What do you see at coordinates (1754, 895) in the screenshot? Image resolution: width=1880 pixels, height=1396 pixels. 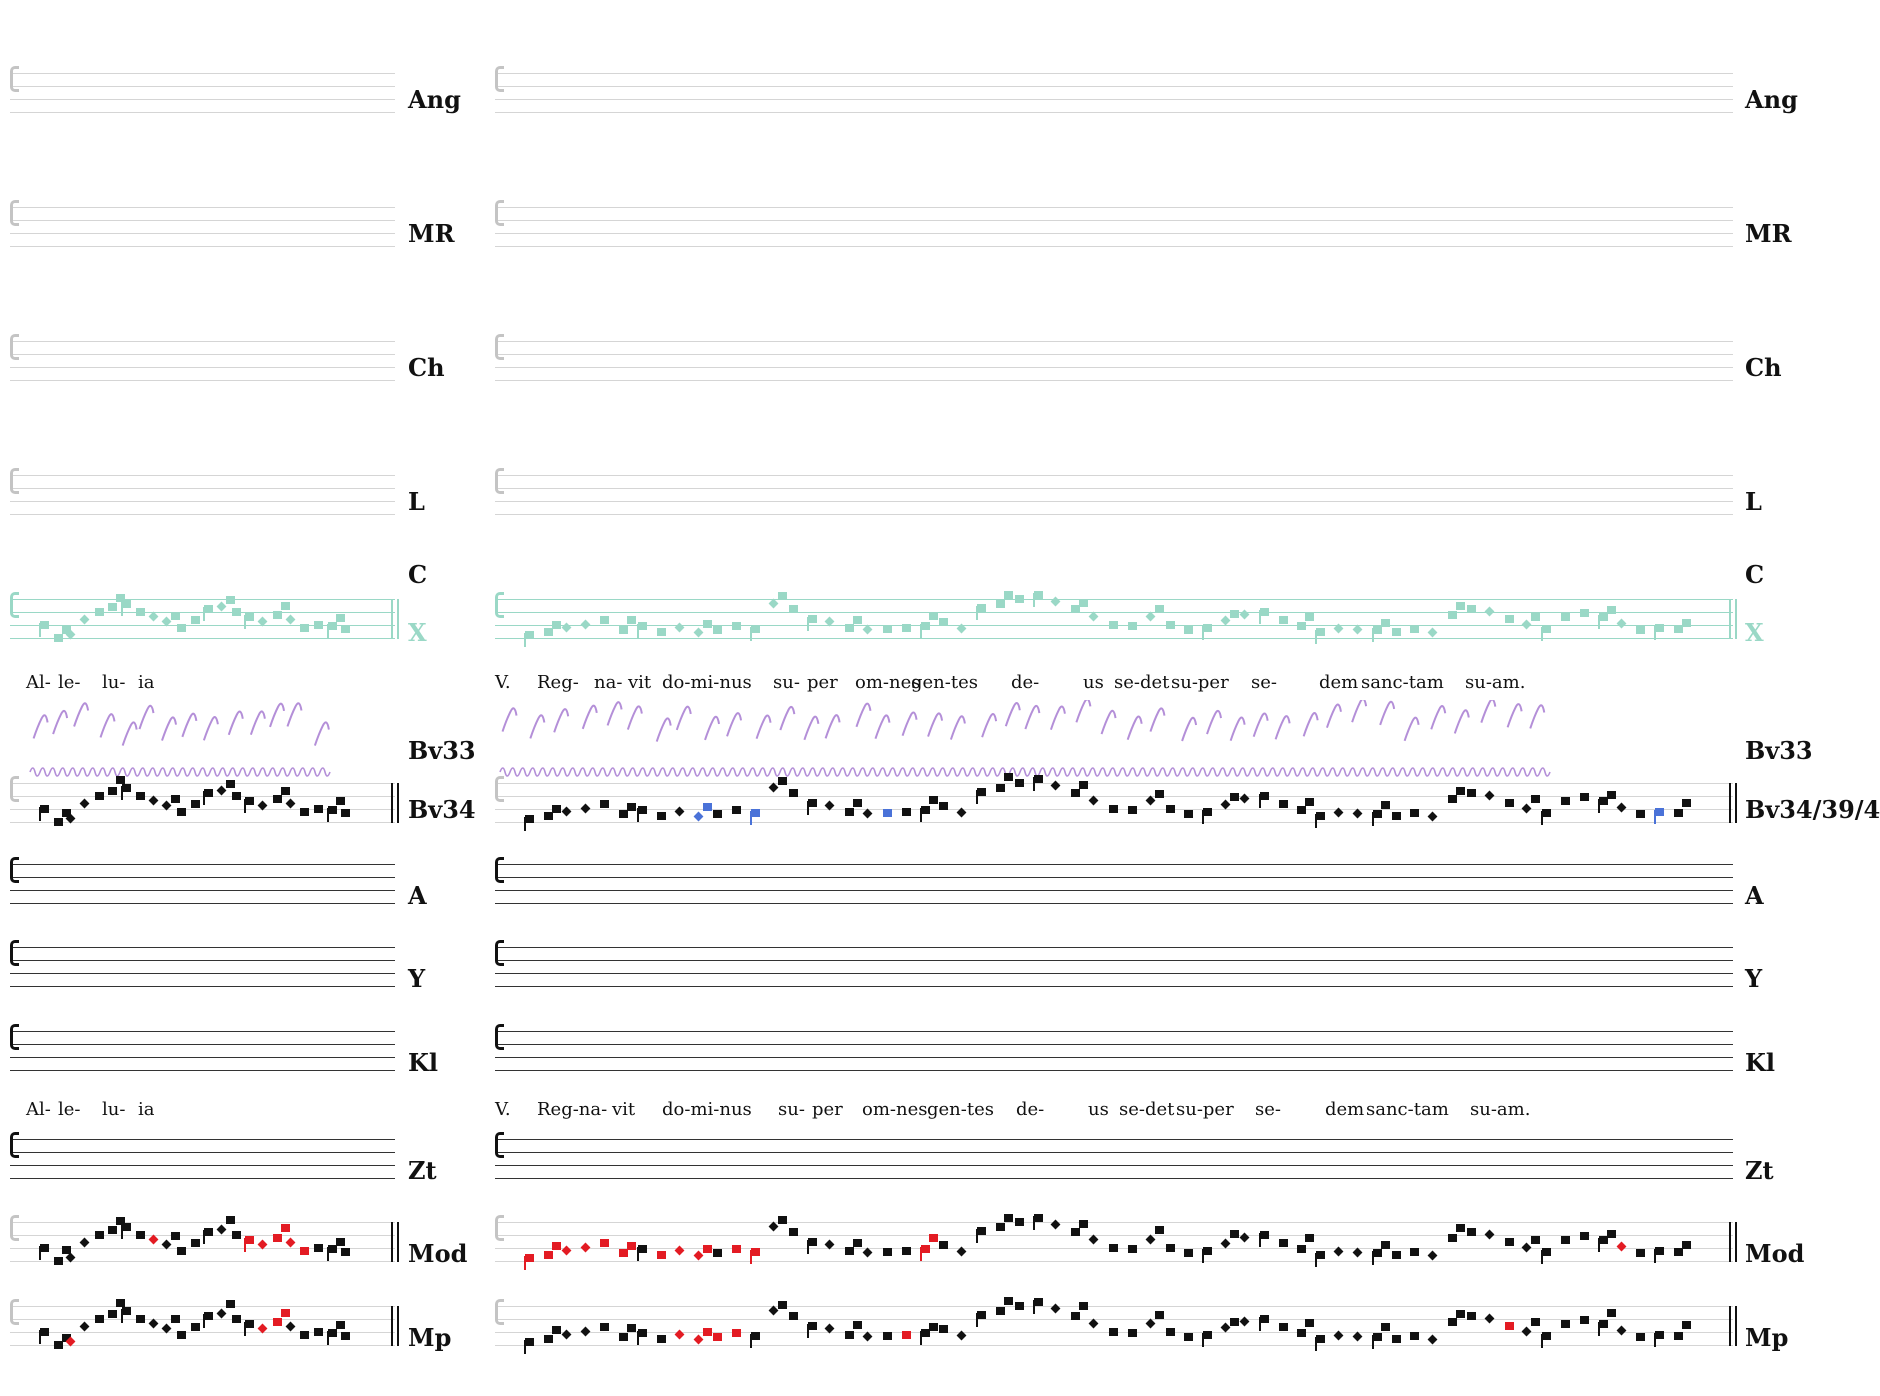 I see `siglum-label: A` at bounding box center [1754, 895].